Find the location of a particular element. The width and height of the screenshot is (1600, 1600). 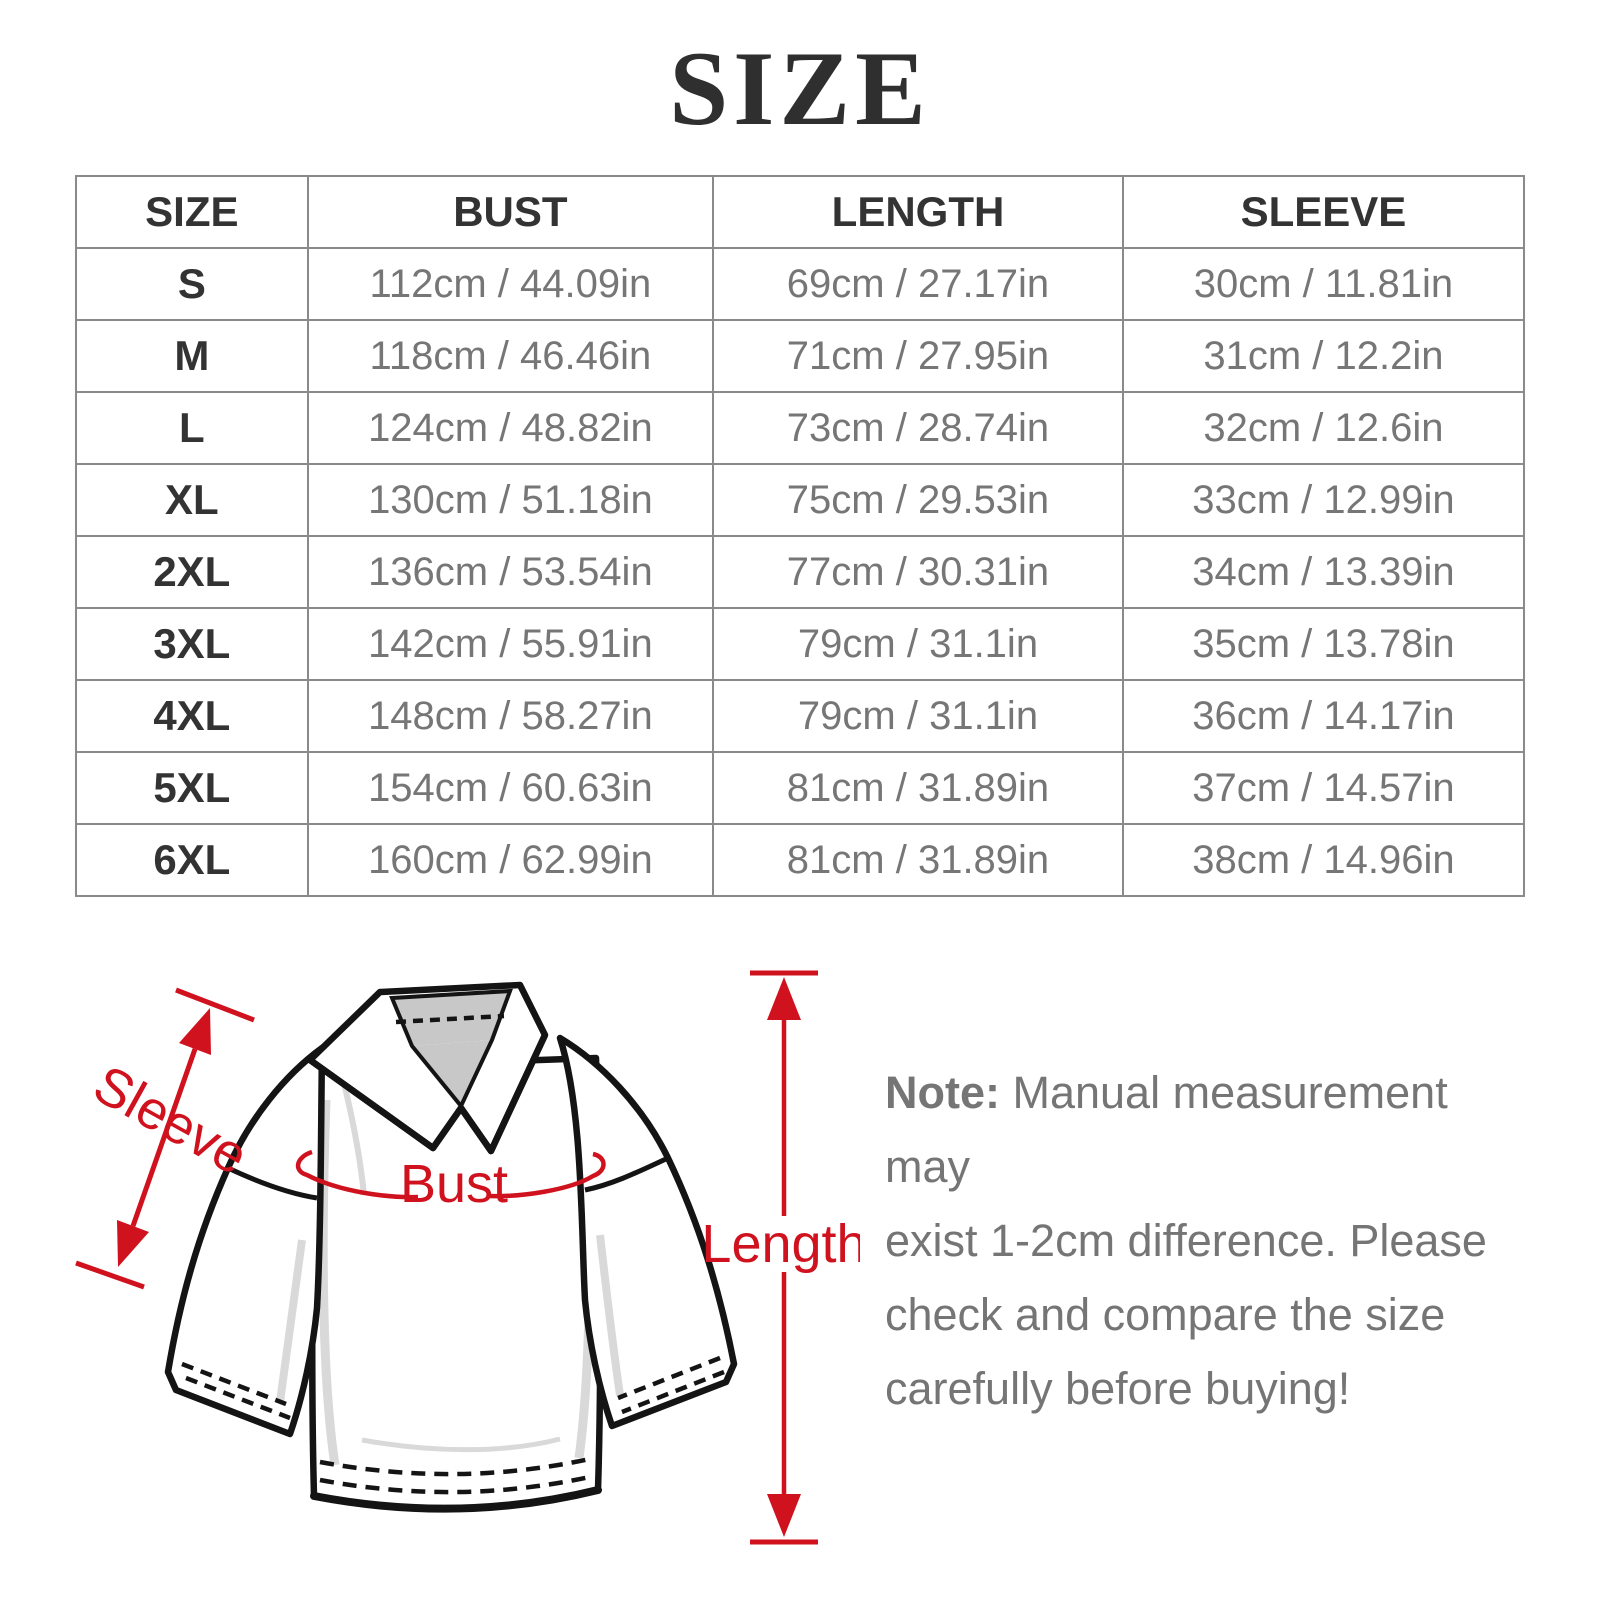

page-title: SIZE is located at coordinates (800, 88).